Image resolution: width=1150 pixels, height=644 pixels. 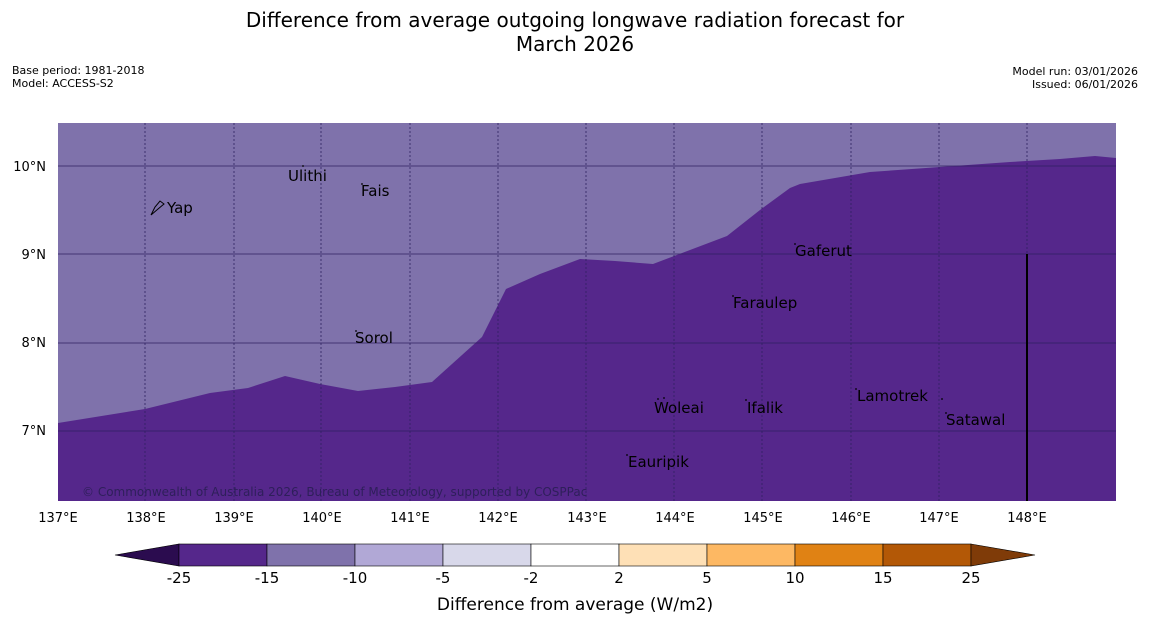 What do you see at coordinates (975, 420) in the screenshot?
I see `place-satawal: Satawal` at bounding box center [975, 420].